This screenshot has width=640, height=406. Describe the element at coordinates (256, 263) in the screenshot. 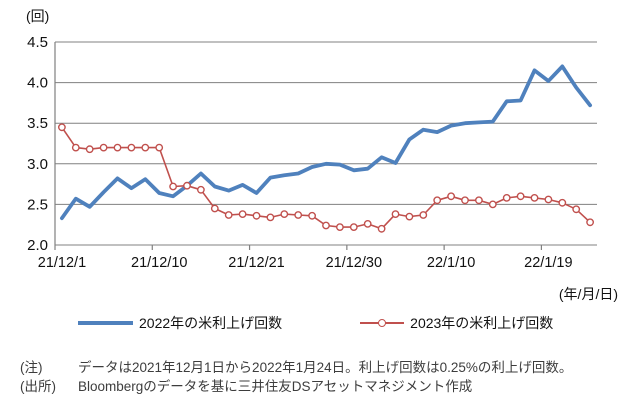

I see `x-tick-label: 21/12/21` at that location.